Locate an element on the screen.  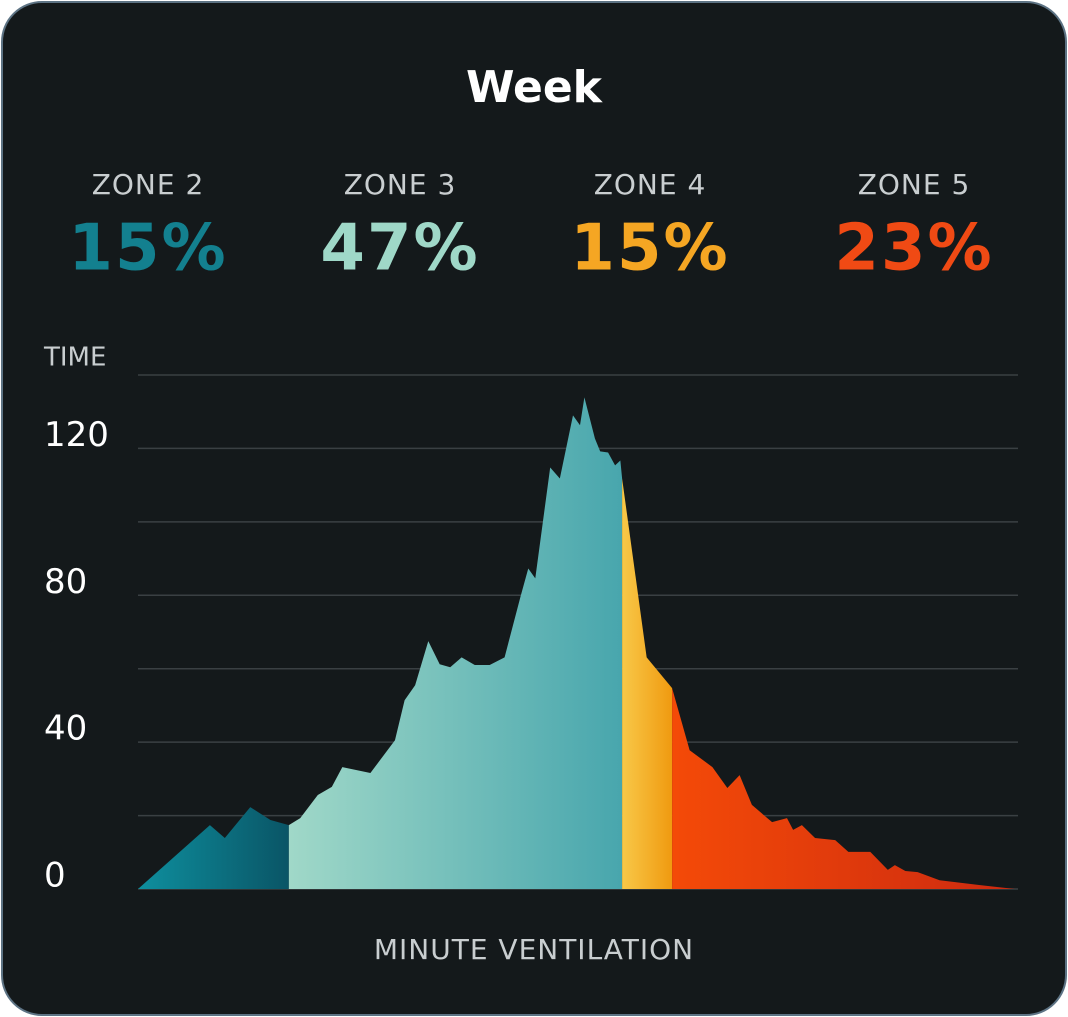
zone-label: ZONE 5 is located at coordinates (914, 184).